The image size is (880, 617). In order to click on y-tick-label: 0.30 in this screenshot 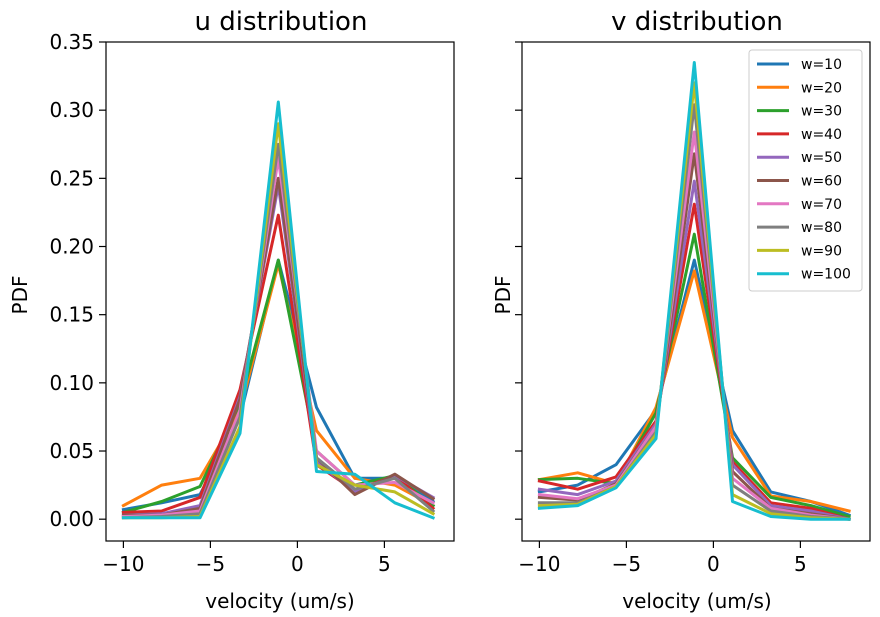, I will do `click(71, 110)`.